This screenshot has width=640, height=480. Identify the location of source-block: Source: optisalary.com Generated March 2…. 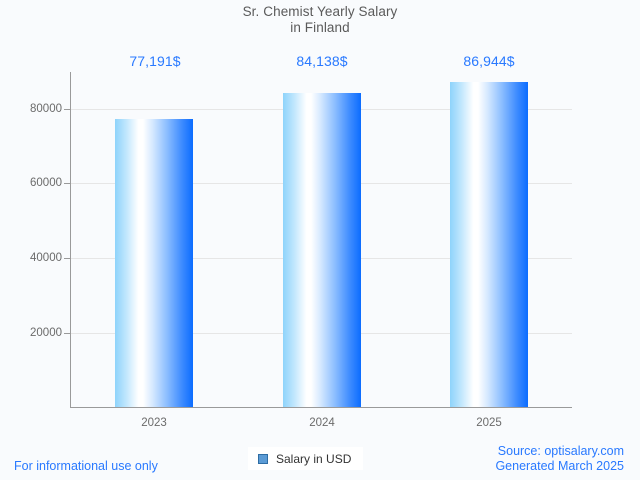
(559, 459).